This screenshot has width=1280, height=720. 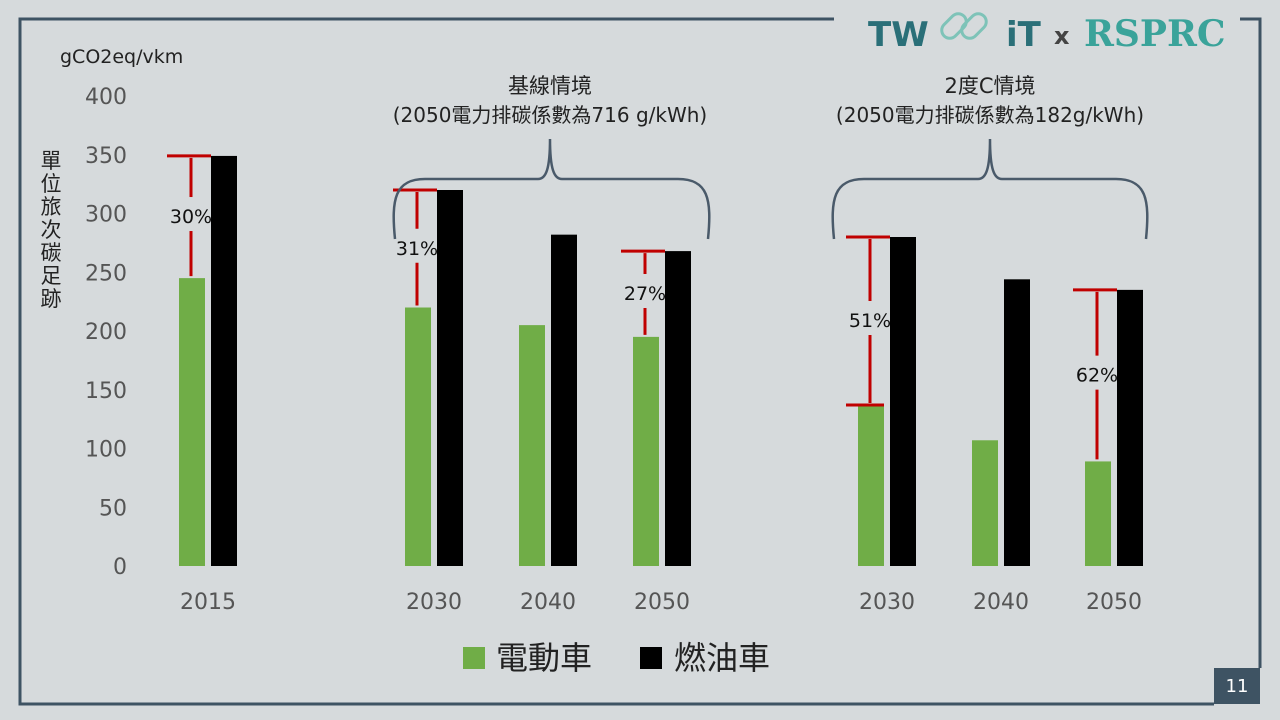 I want to click on reduction-label: 27%, so click(x=645, y=294).